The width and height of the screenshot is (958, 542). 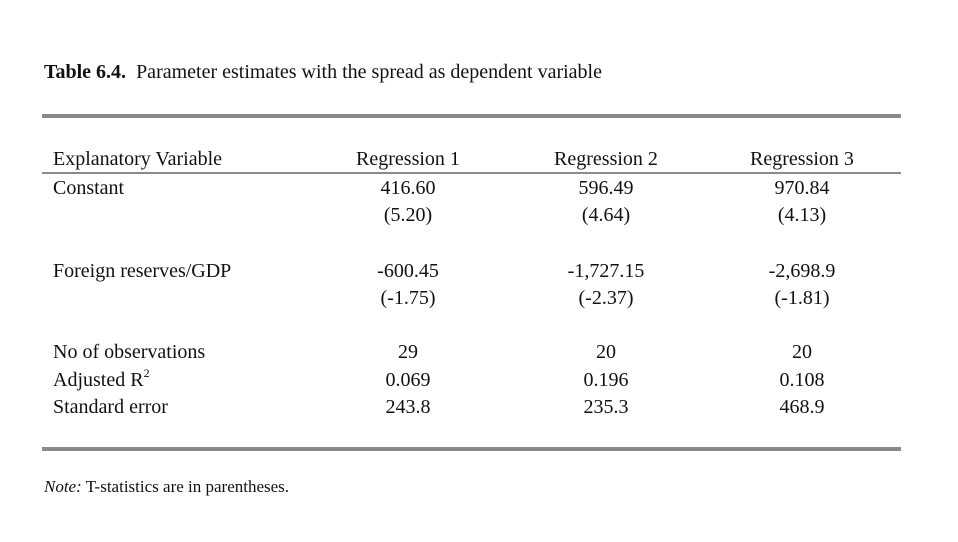 I want to click on cell-value: 0.069, so click(x=408, y=380).